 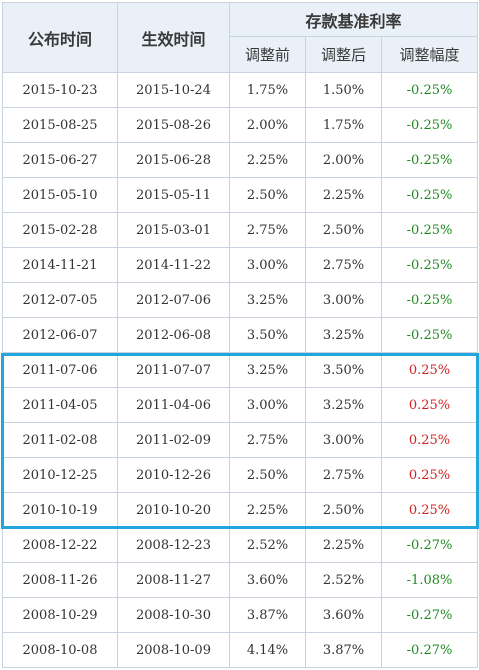 I want to click on cell-rate-before: 2.25%, so click(x=267, y=160).